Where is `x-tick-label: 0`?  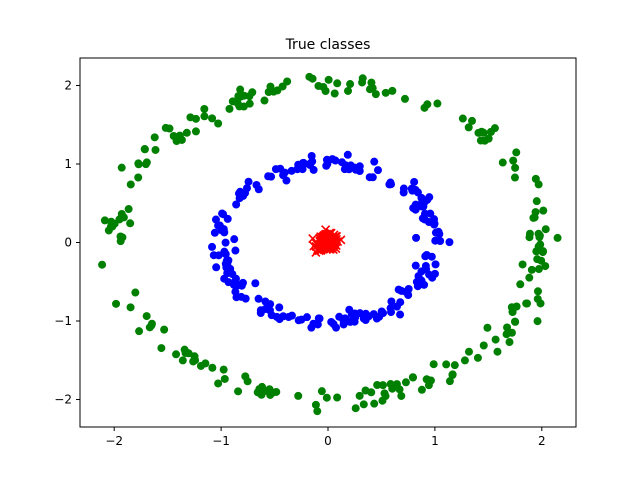
x-tick-label: 0 is located at coordinates (328, 441).